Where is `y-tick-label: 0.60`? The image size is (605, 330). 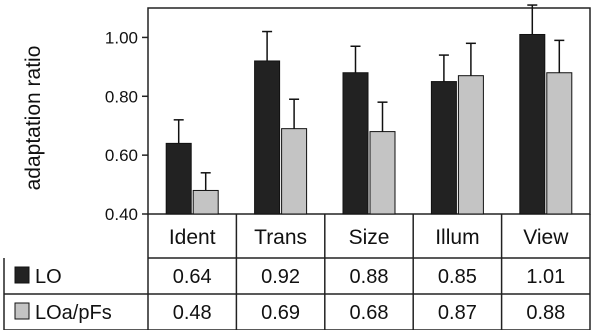 y-tick-label: 0.60 is located at coordinates (121, 155).